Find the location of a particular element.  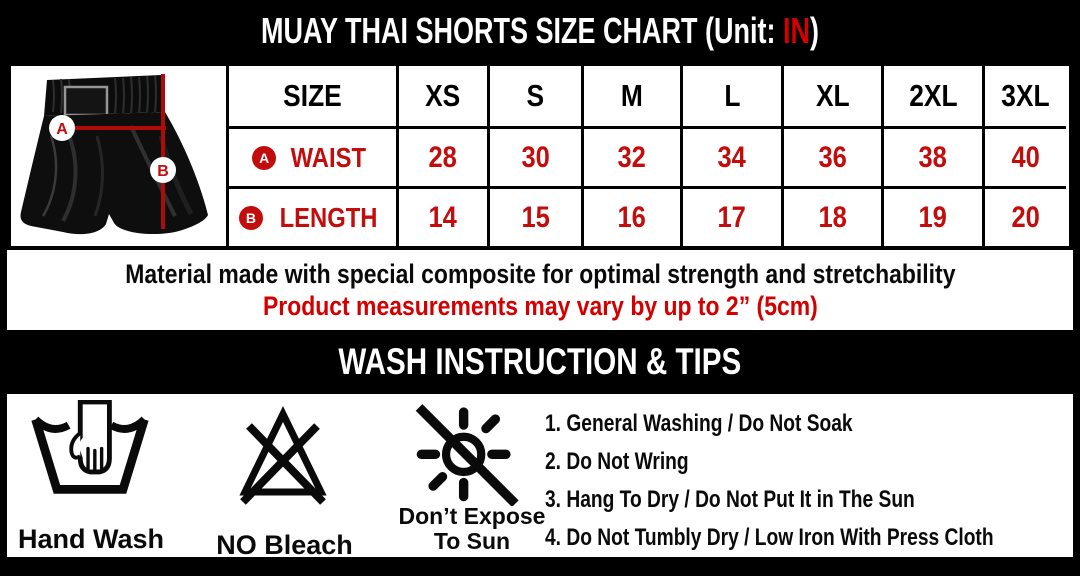

badge-a: A is located at coordinates (264, 157).